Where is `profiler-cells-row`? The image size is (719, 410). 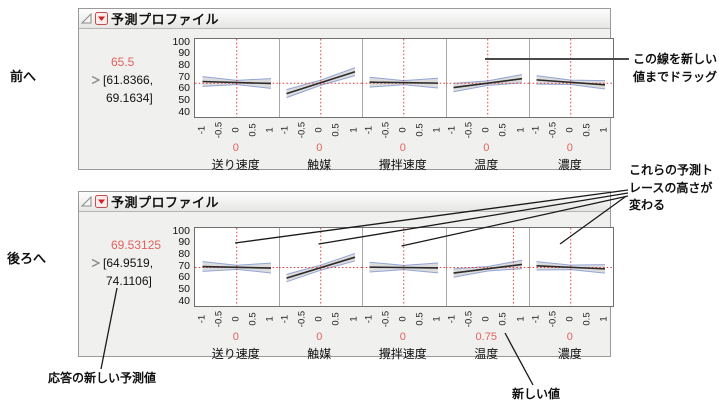 profiler-cells-row is located at coordinates (404, 78).